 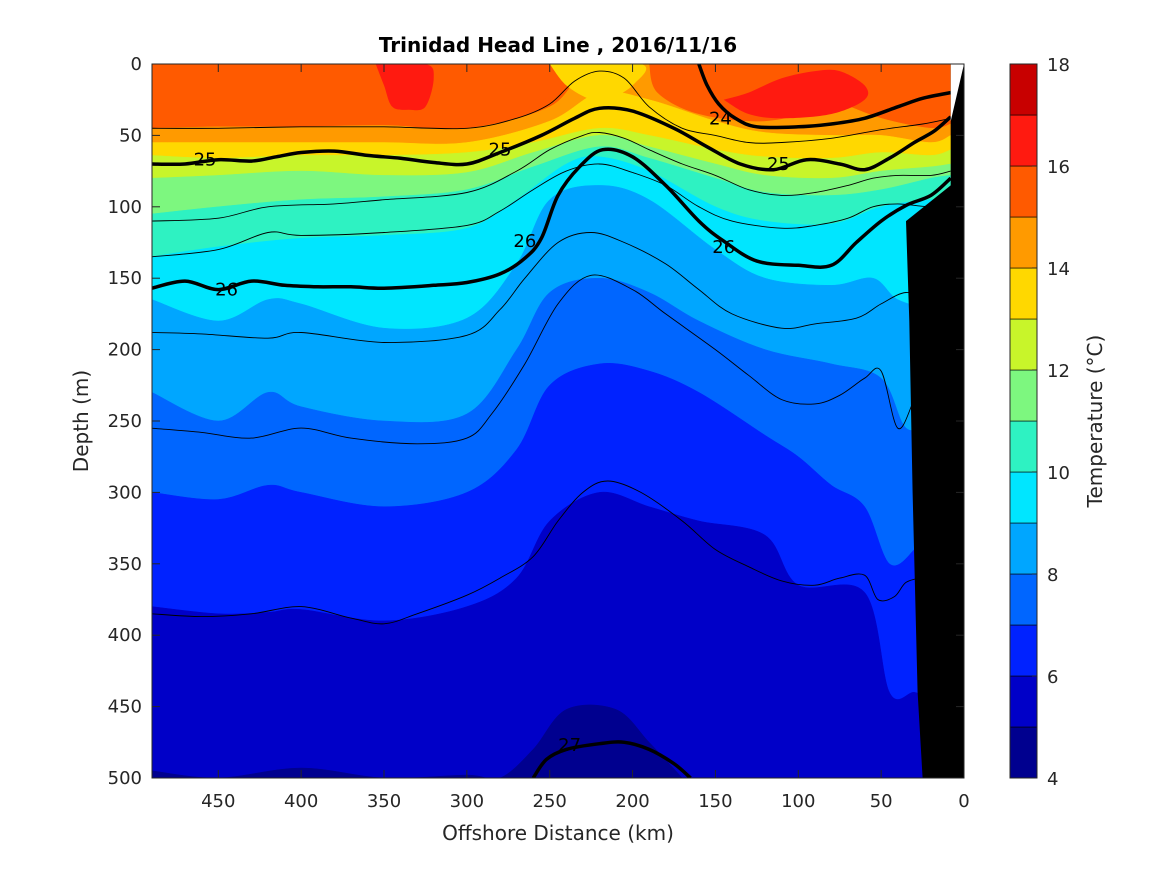 What do you see at coordinates (1052, 779) in the screenshot?
I see `colorbar-tick-label: 4` at bounding box center [1052, 779].